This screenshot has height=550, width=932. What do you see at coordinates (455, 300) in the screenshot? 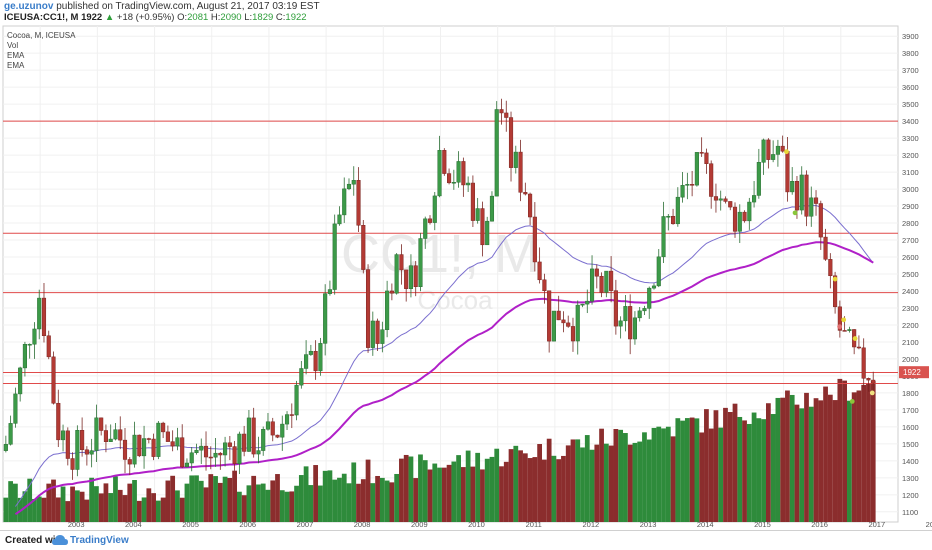
I see `watermark-name: Cocoa` at bounding box center [455, 300].